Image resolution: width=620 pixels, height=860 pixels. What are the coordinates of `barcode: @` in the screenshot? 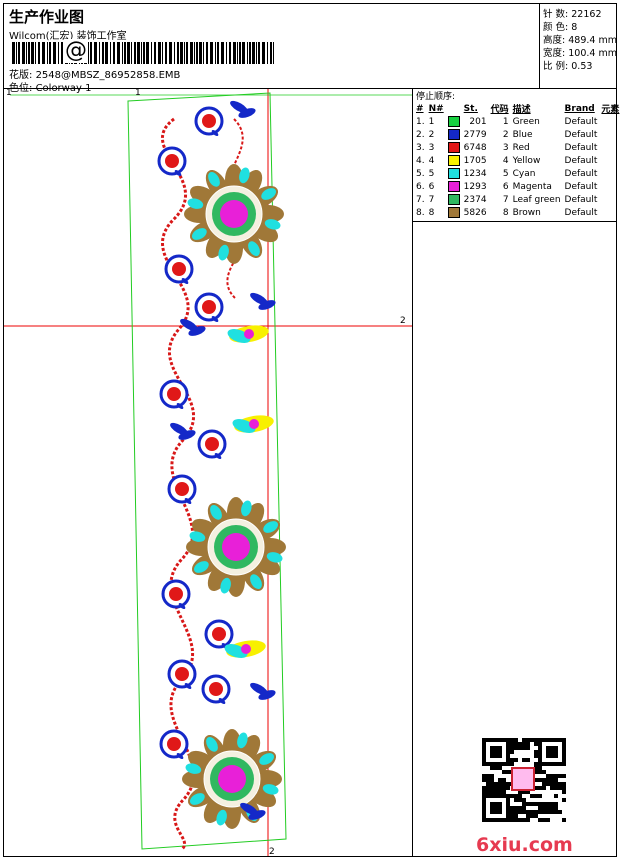 It's located at (144, 51).